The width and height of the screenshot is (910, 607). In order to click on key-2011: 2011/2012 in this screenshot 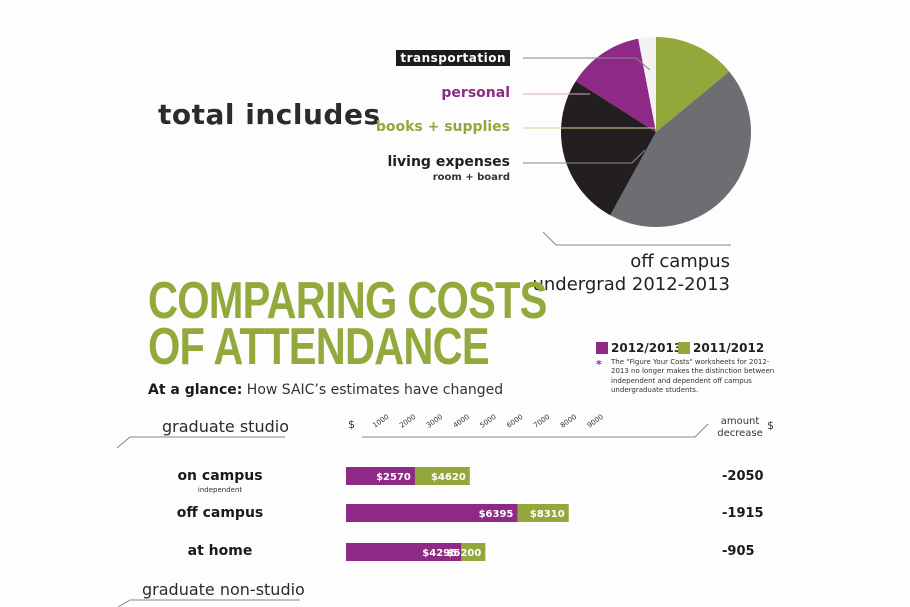, I will do `click(721, 348)`.